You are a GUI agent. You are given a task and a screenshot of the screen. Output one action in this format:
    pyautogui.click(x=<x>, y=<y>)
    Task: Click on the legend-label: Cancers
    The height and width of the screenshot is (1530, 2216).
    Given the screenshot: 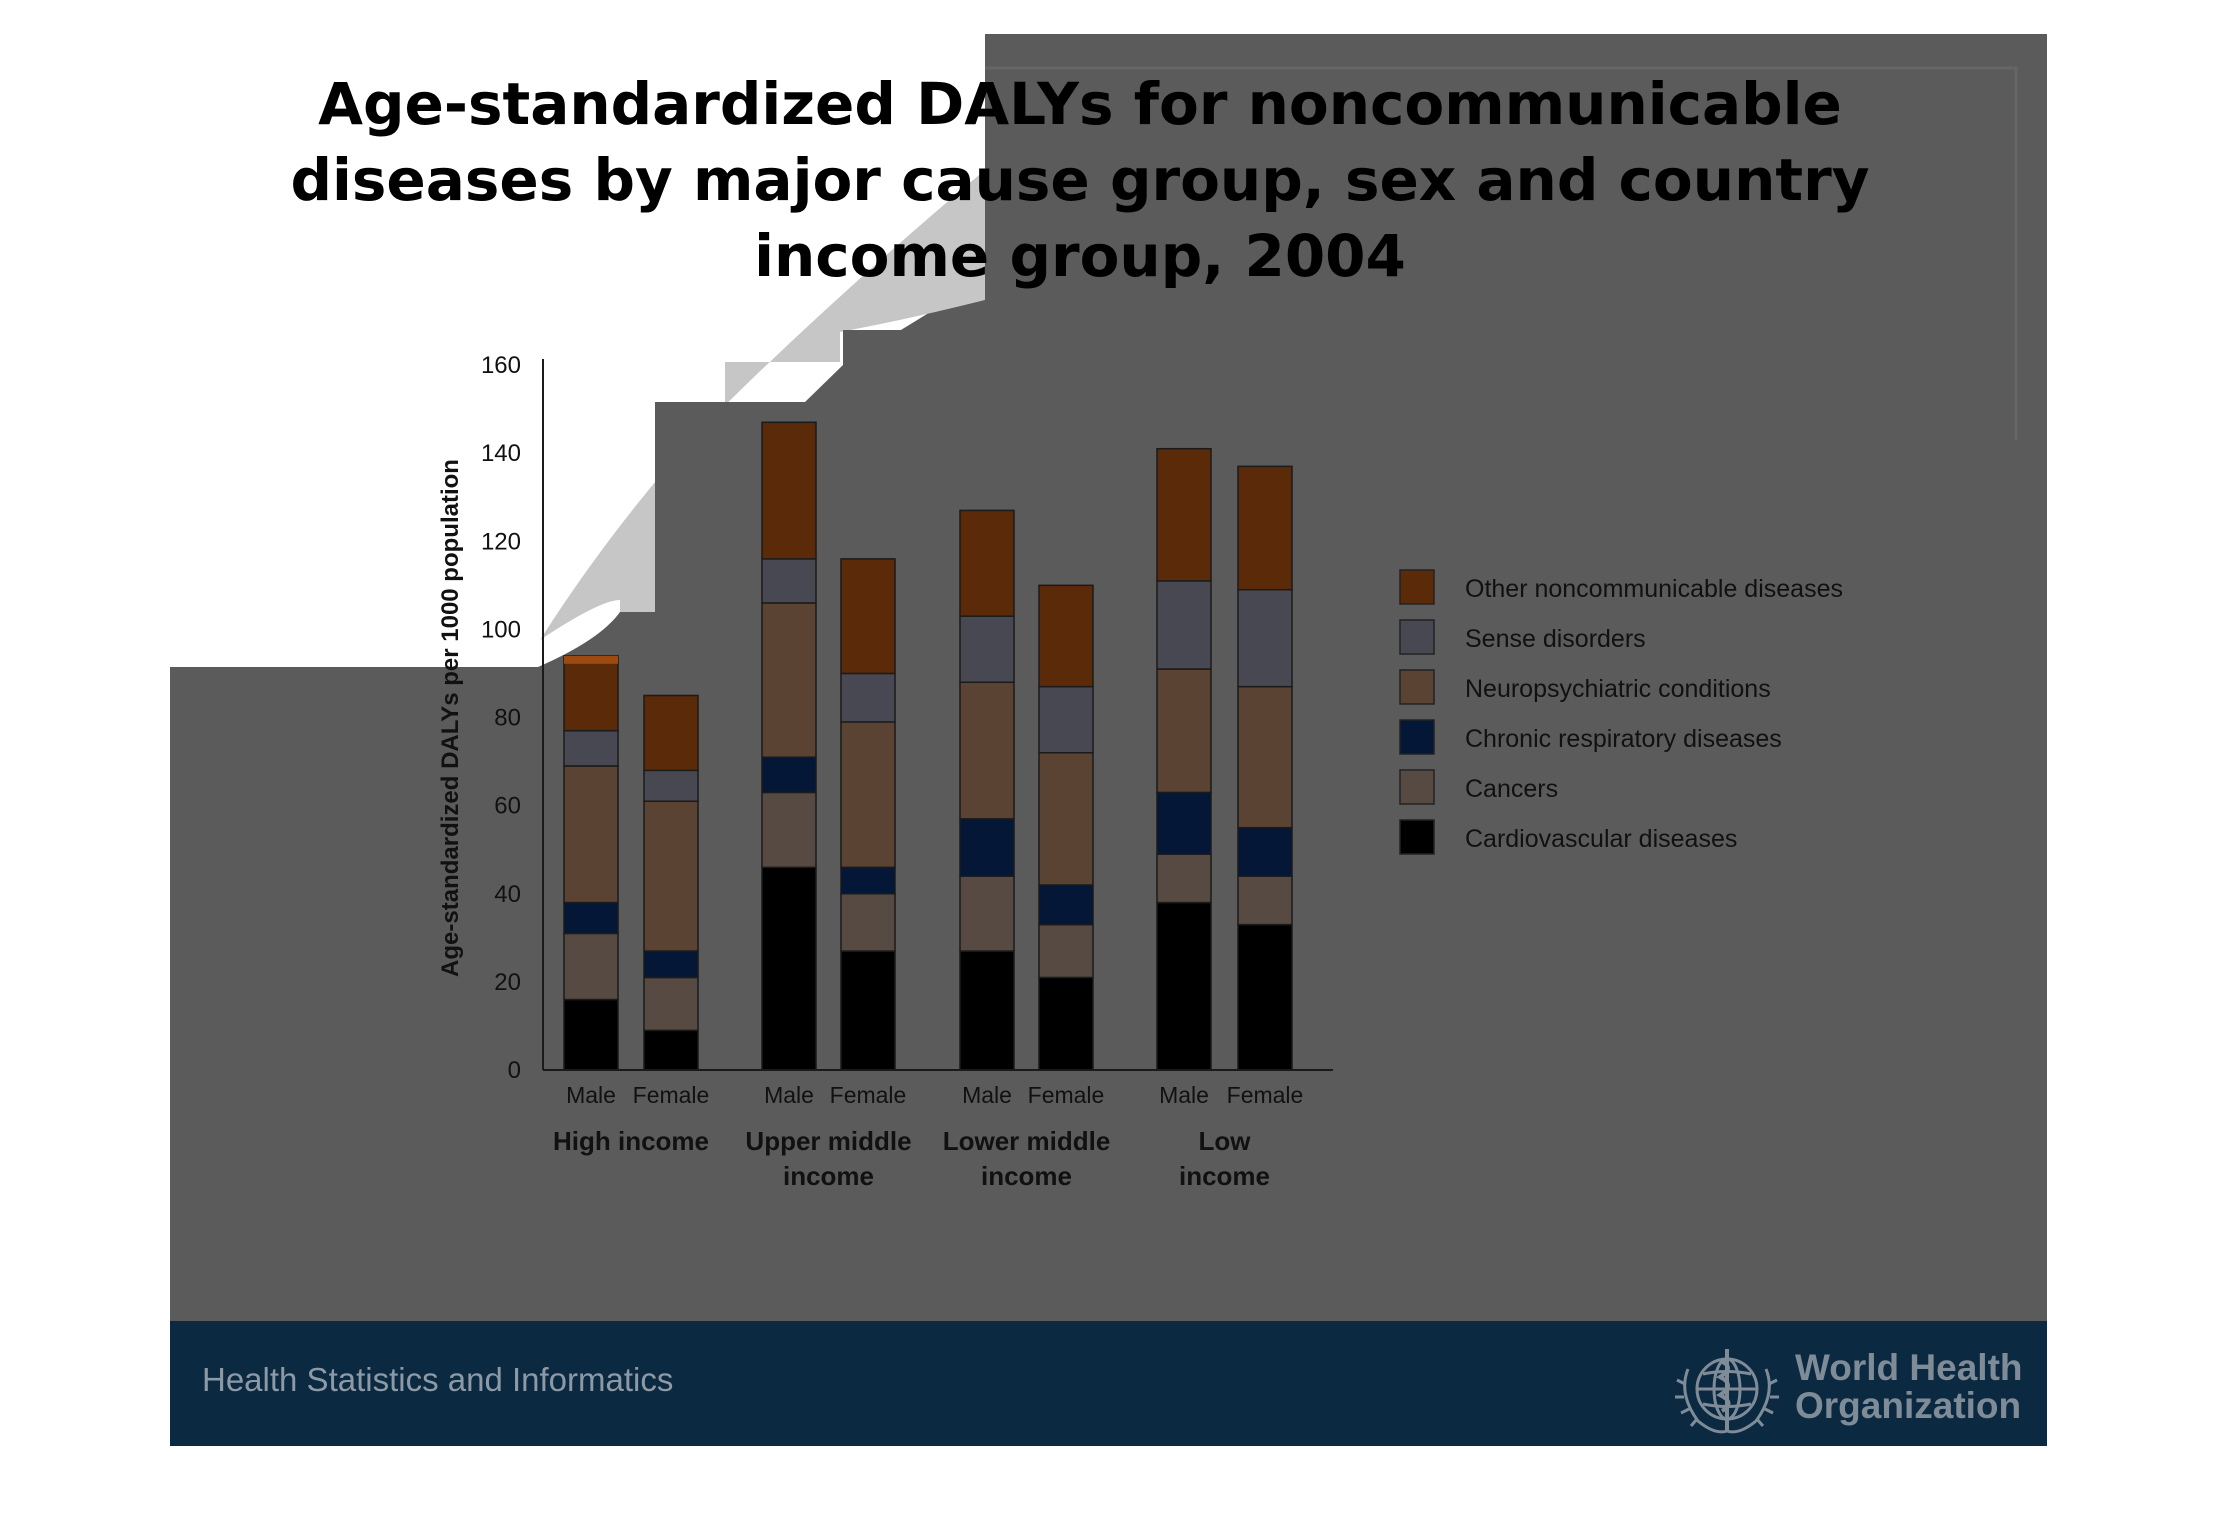 What is the action you would take?
    pyautogui.click(x=1511, y=789)
    